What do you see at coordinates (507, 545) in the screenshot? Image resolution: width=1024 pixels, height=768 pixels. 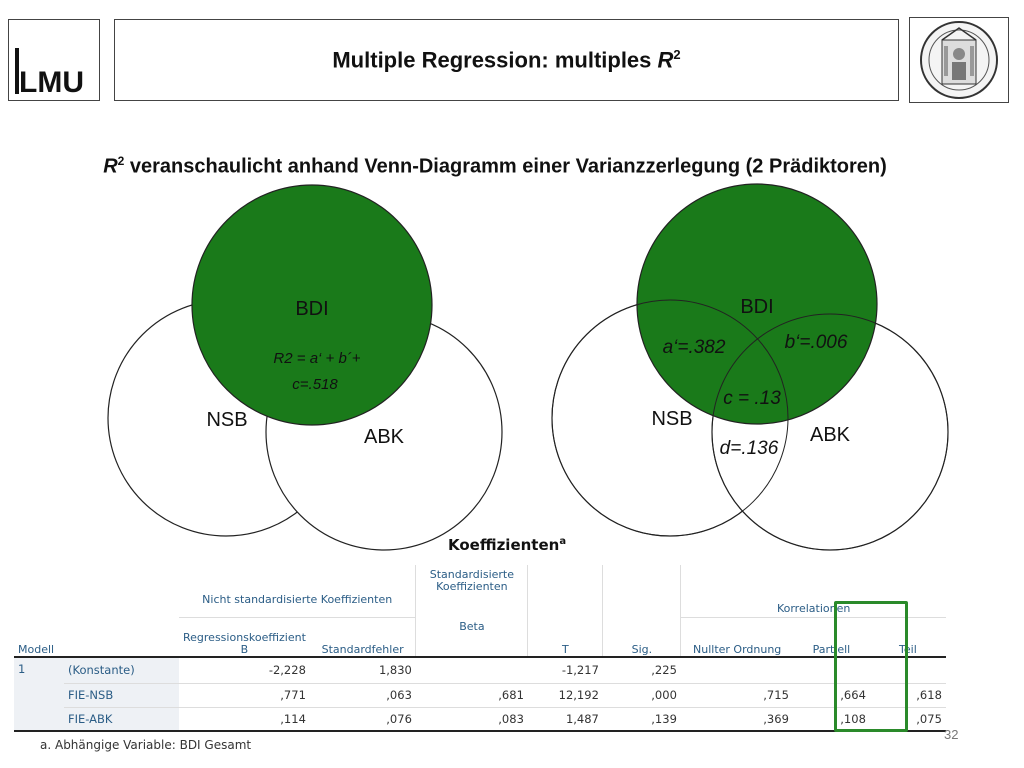 I see `table-title: Koeffizientena` at bounding box center [507, 545].